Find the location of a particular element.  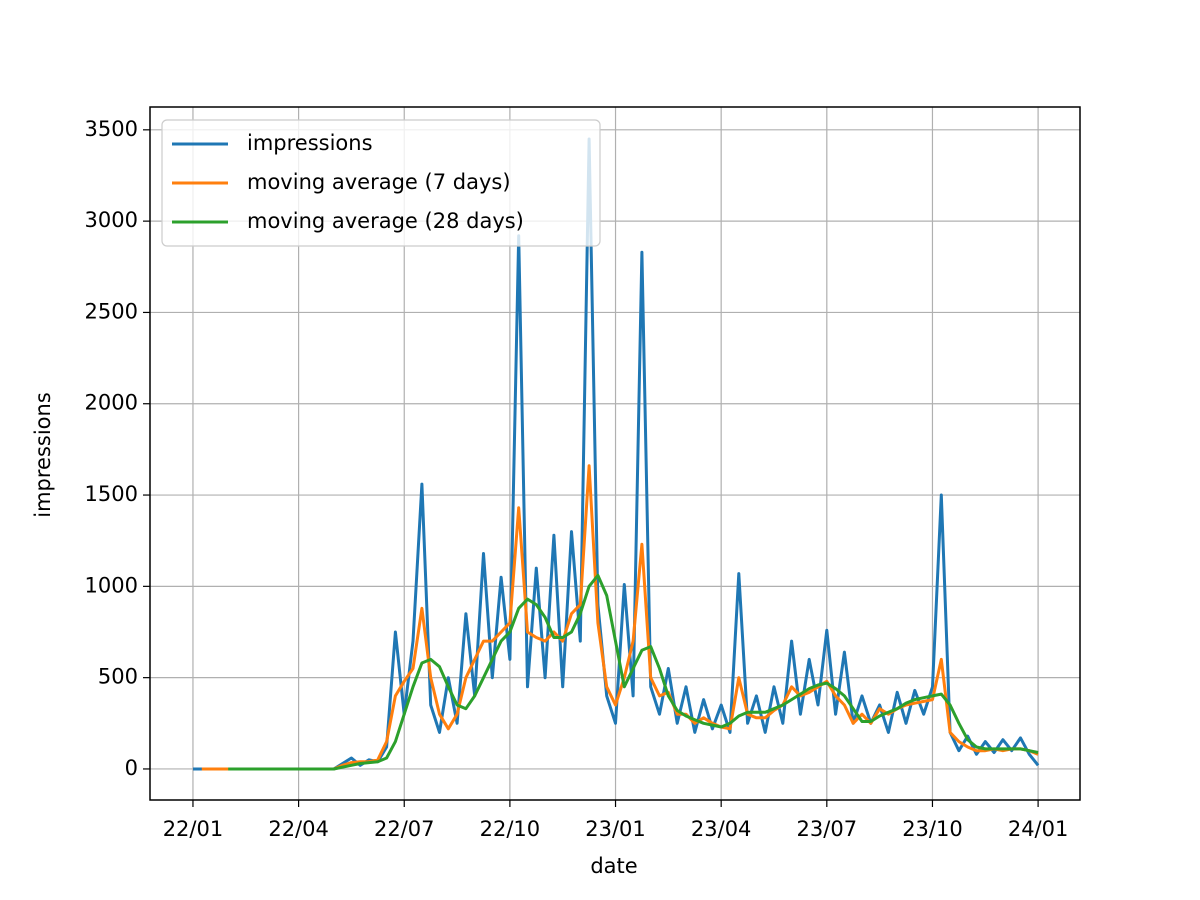

y-tick-label: 2000 is located at coordinates (111, 403).